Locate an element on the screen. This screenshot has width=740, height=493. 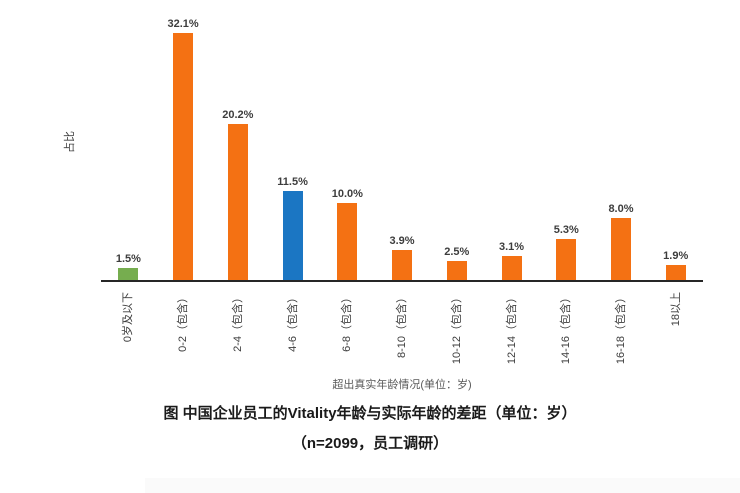
x-tick-label: 8-10（包含） is located at coordinates (402, 325).